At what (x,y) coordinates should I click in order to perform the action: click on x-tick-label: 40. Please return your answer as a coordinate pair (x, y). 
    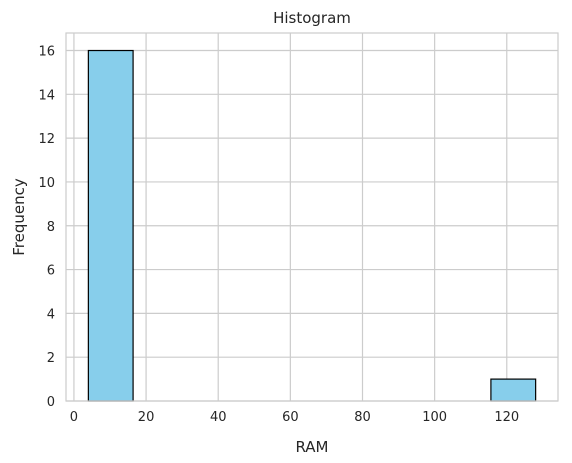
    Looking at the image, I should click on (218, 417).